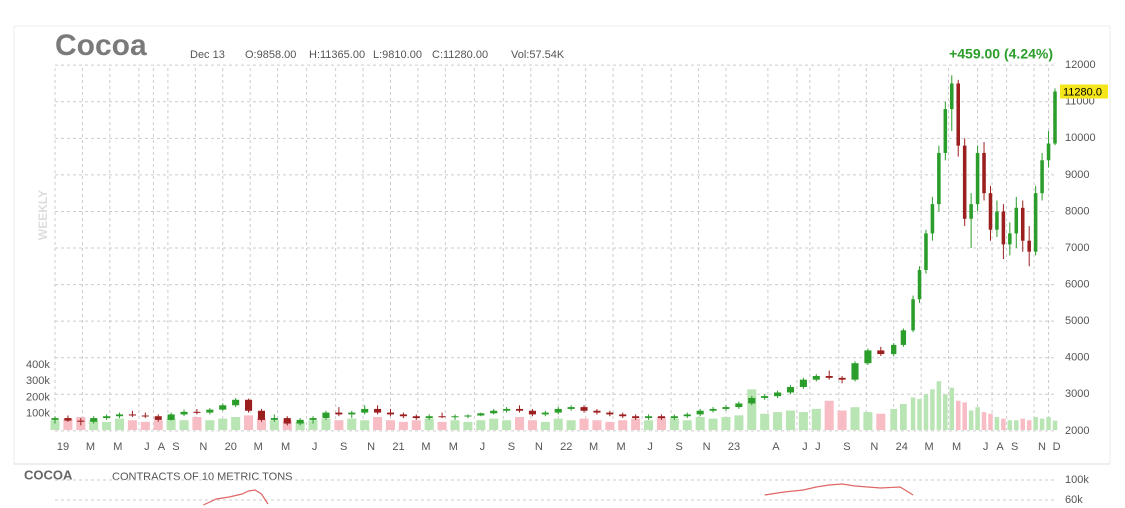 The image size is (1125, 508). What do you see at coordinates (43, 215) in the screenshot?
I see `period-label: WEEKLY` at bounding box center [43, 215].